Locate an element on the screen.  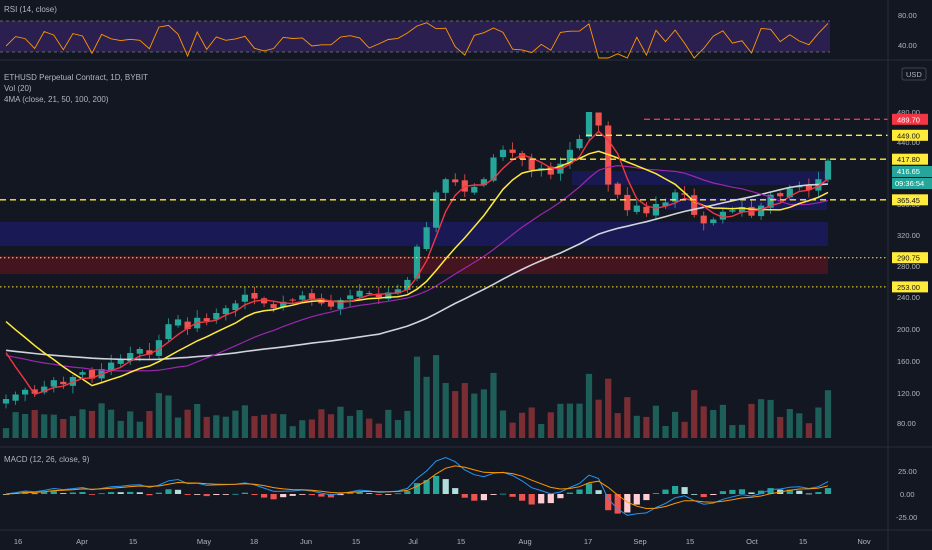
price-tick: 160.00 is located at coordinates (908, 361).